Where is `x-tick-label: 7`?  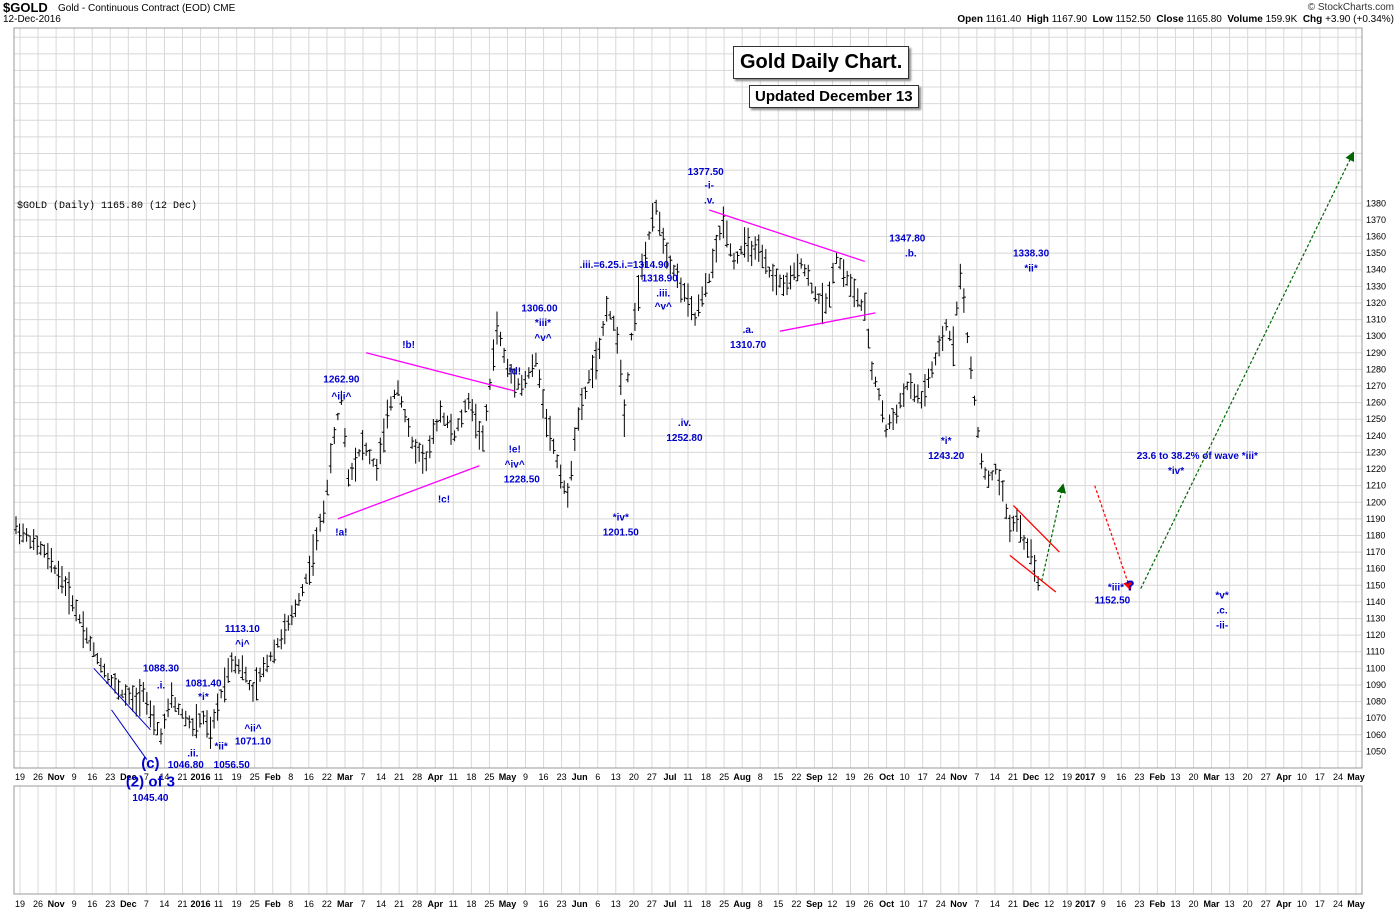 x-tick-label: 7 is located at coordinates (146, 777).